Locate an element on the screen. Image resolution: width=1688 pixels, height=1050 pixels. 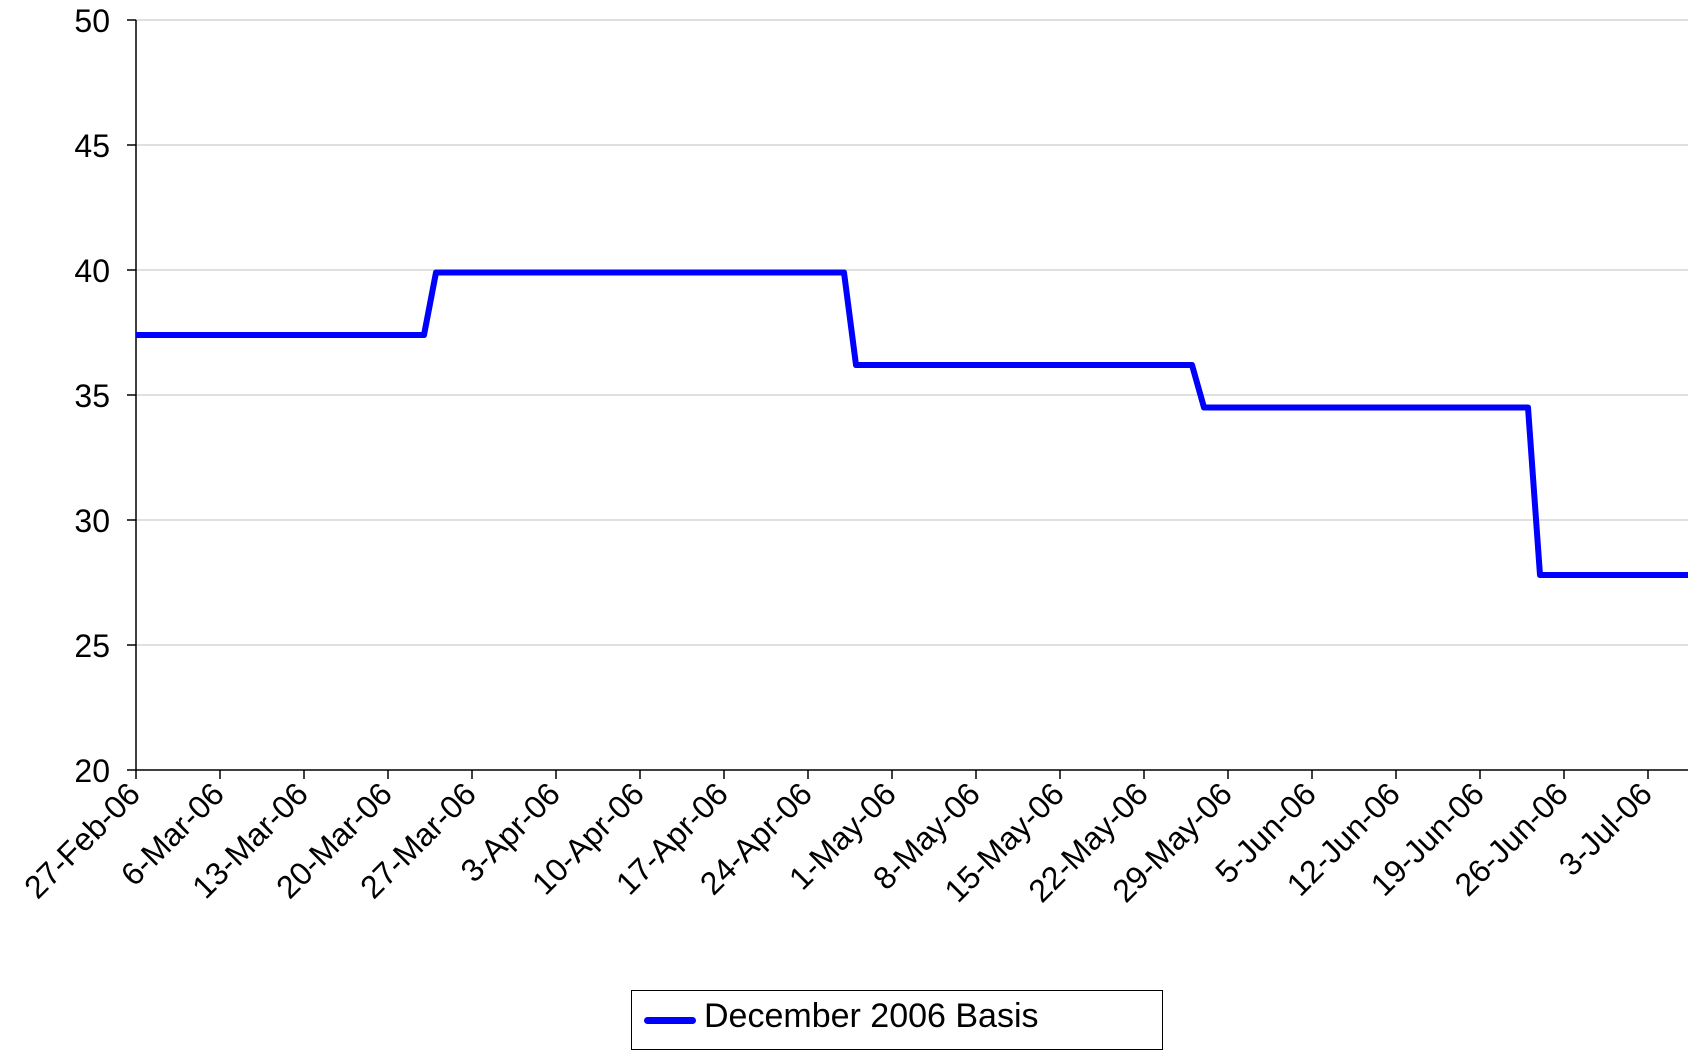
x-tick-label: 3-Jul-06 is located at coordinates (1605, 828).